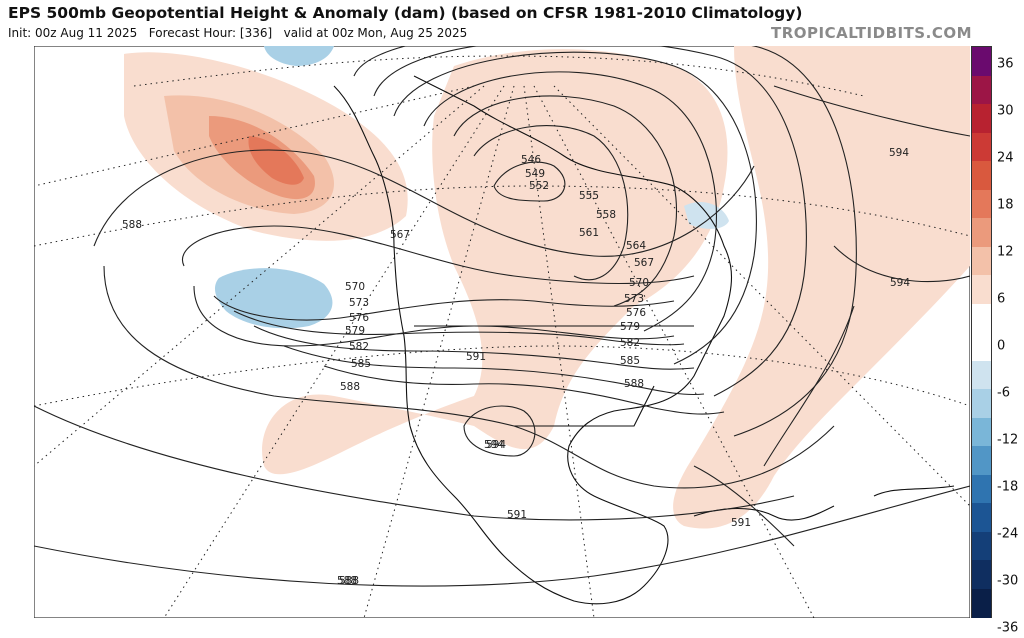 This screenshot has width=1024, height=638. Describe the element at coordinates (535, 174) in the screenshot. I see `contour-label: 549` at that location.